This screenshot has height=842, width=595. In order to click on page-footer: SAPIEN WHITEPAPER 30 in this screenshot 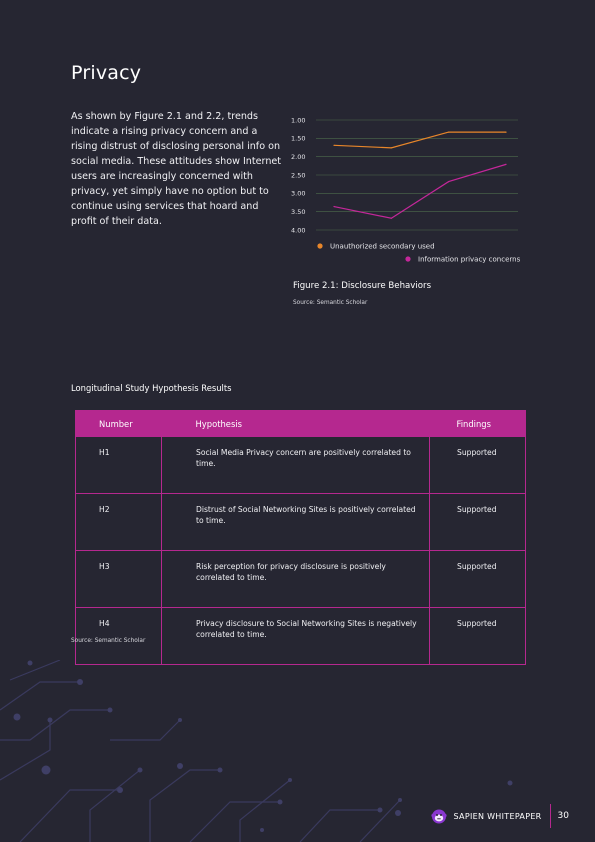, I will do `click(499, 816)`.